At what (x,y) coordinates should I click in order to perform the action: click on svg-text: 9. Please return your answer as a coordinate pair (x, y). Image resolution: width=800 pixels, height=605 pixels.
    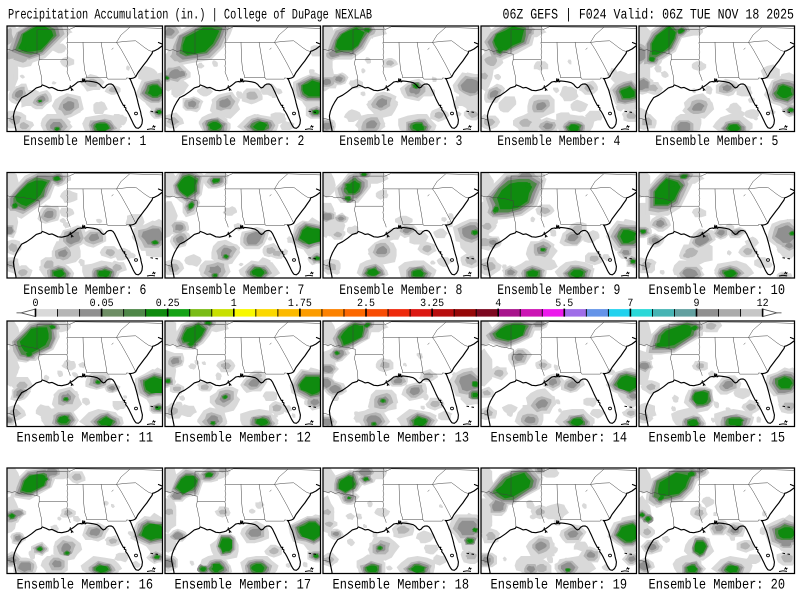
    Looking at the image, I should click on (697, 304).